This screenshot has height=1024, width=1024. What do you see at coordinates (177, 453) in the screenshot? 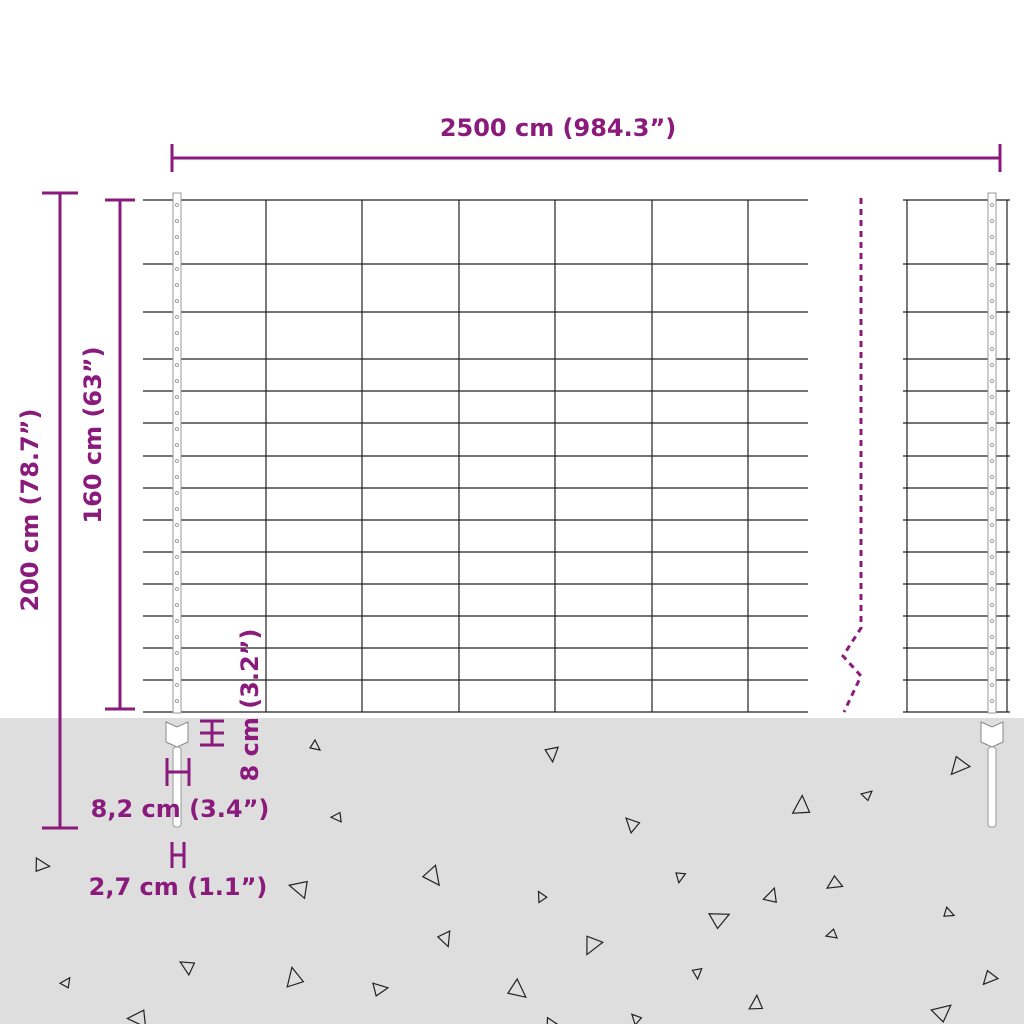
I see `fence-post` at bounding box center [177, 453].